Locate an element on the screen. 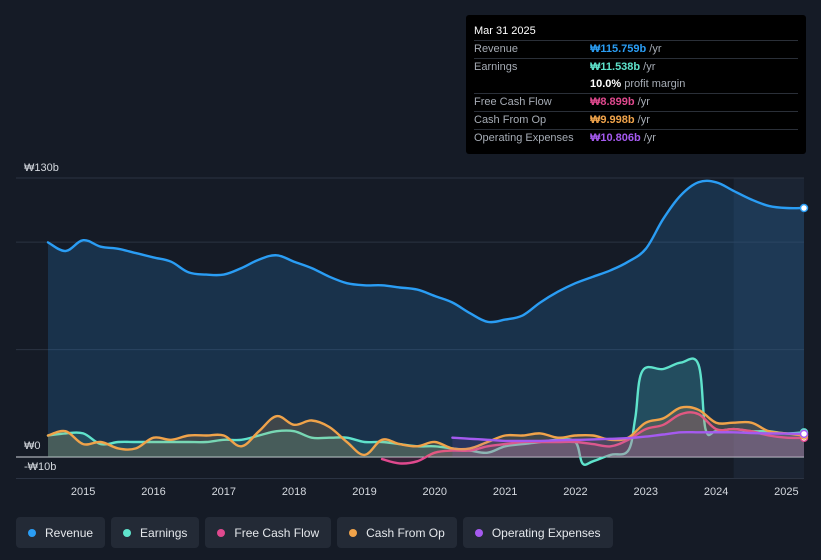 This screenshot has width=821, height=560. tooltip-label: Cash From Op is located at coordinates (510, 120).